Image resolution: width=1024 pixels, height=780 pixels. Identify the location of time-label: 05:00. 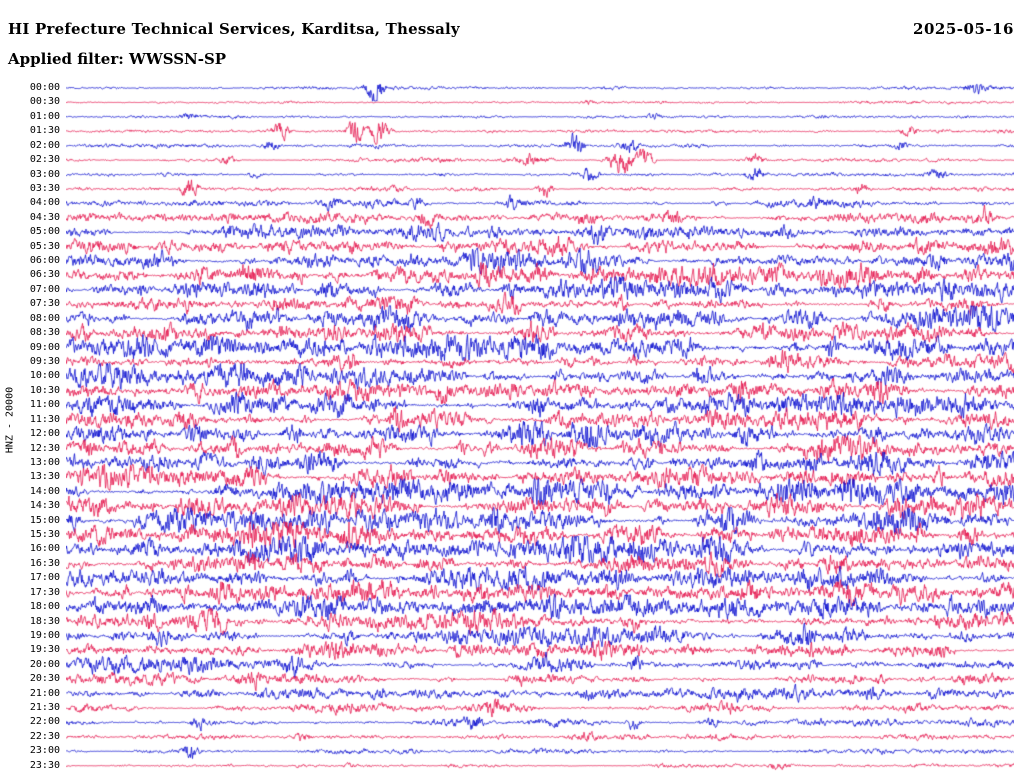
(44, 232).